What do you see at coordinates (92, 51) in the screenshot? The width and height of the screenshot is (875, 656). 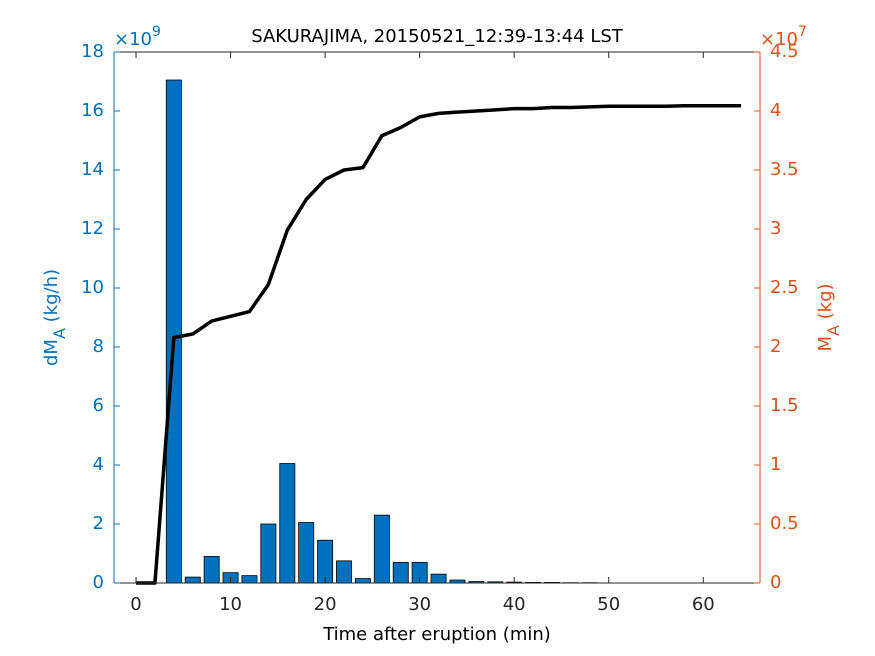 I see `y-tick-label: 18` at bounding box center [92, 51].